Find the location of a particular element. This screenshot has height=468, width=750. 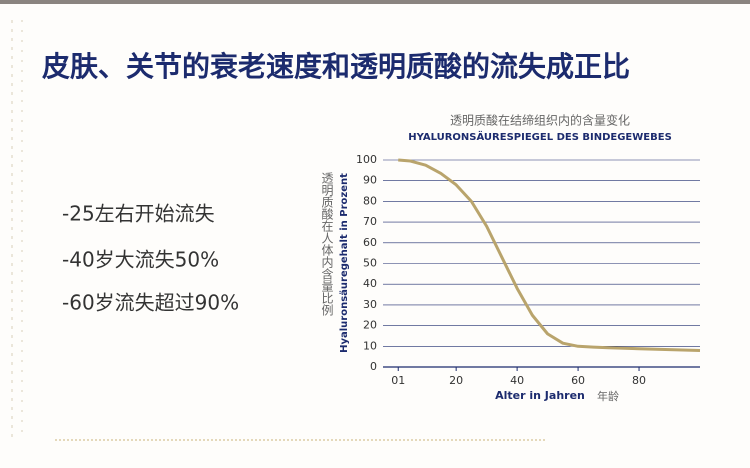

y-tick-label: 10 is located at coordinates (370, 345).